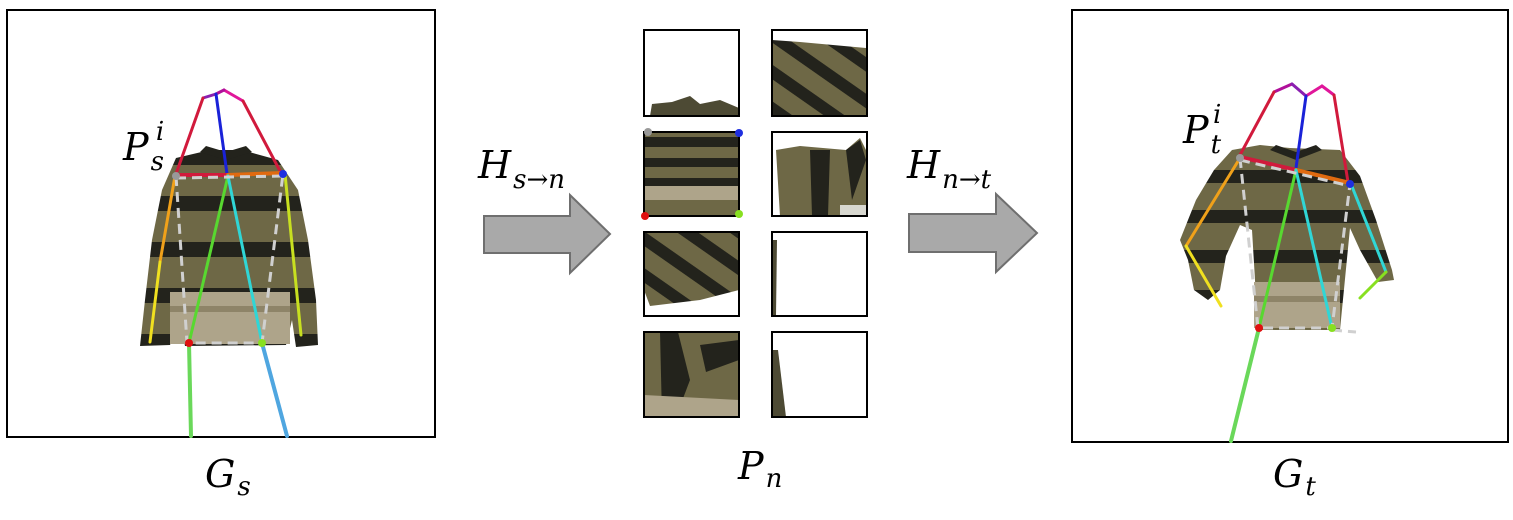 This screenshot has width=1513, height=520. I want to click on target-bone-torso-right, so click(1314, 249).